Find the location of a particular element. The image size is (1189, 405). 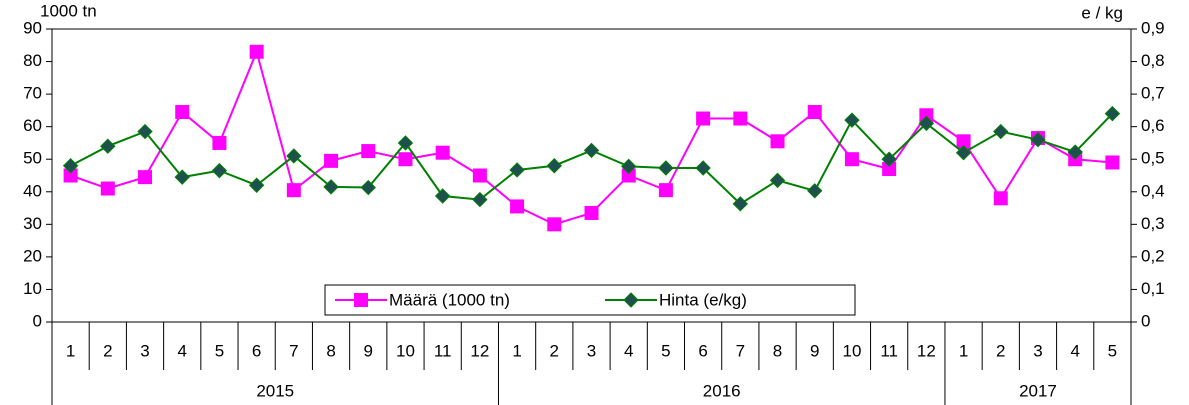

x-tick-label: 8 is located at coordinates (330, 350).